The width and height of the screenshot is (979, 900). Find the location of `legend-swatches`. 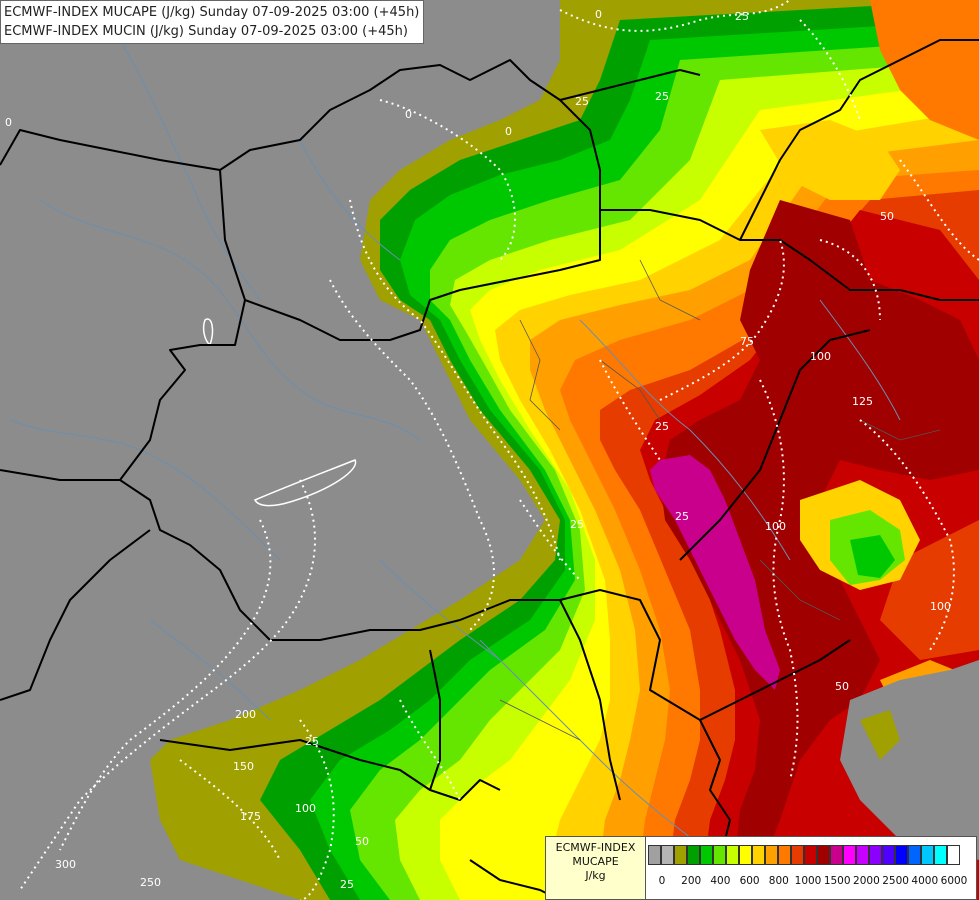

legend-swatches is located at coordinates (804, 855).